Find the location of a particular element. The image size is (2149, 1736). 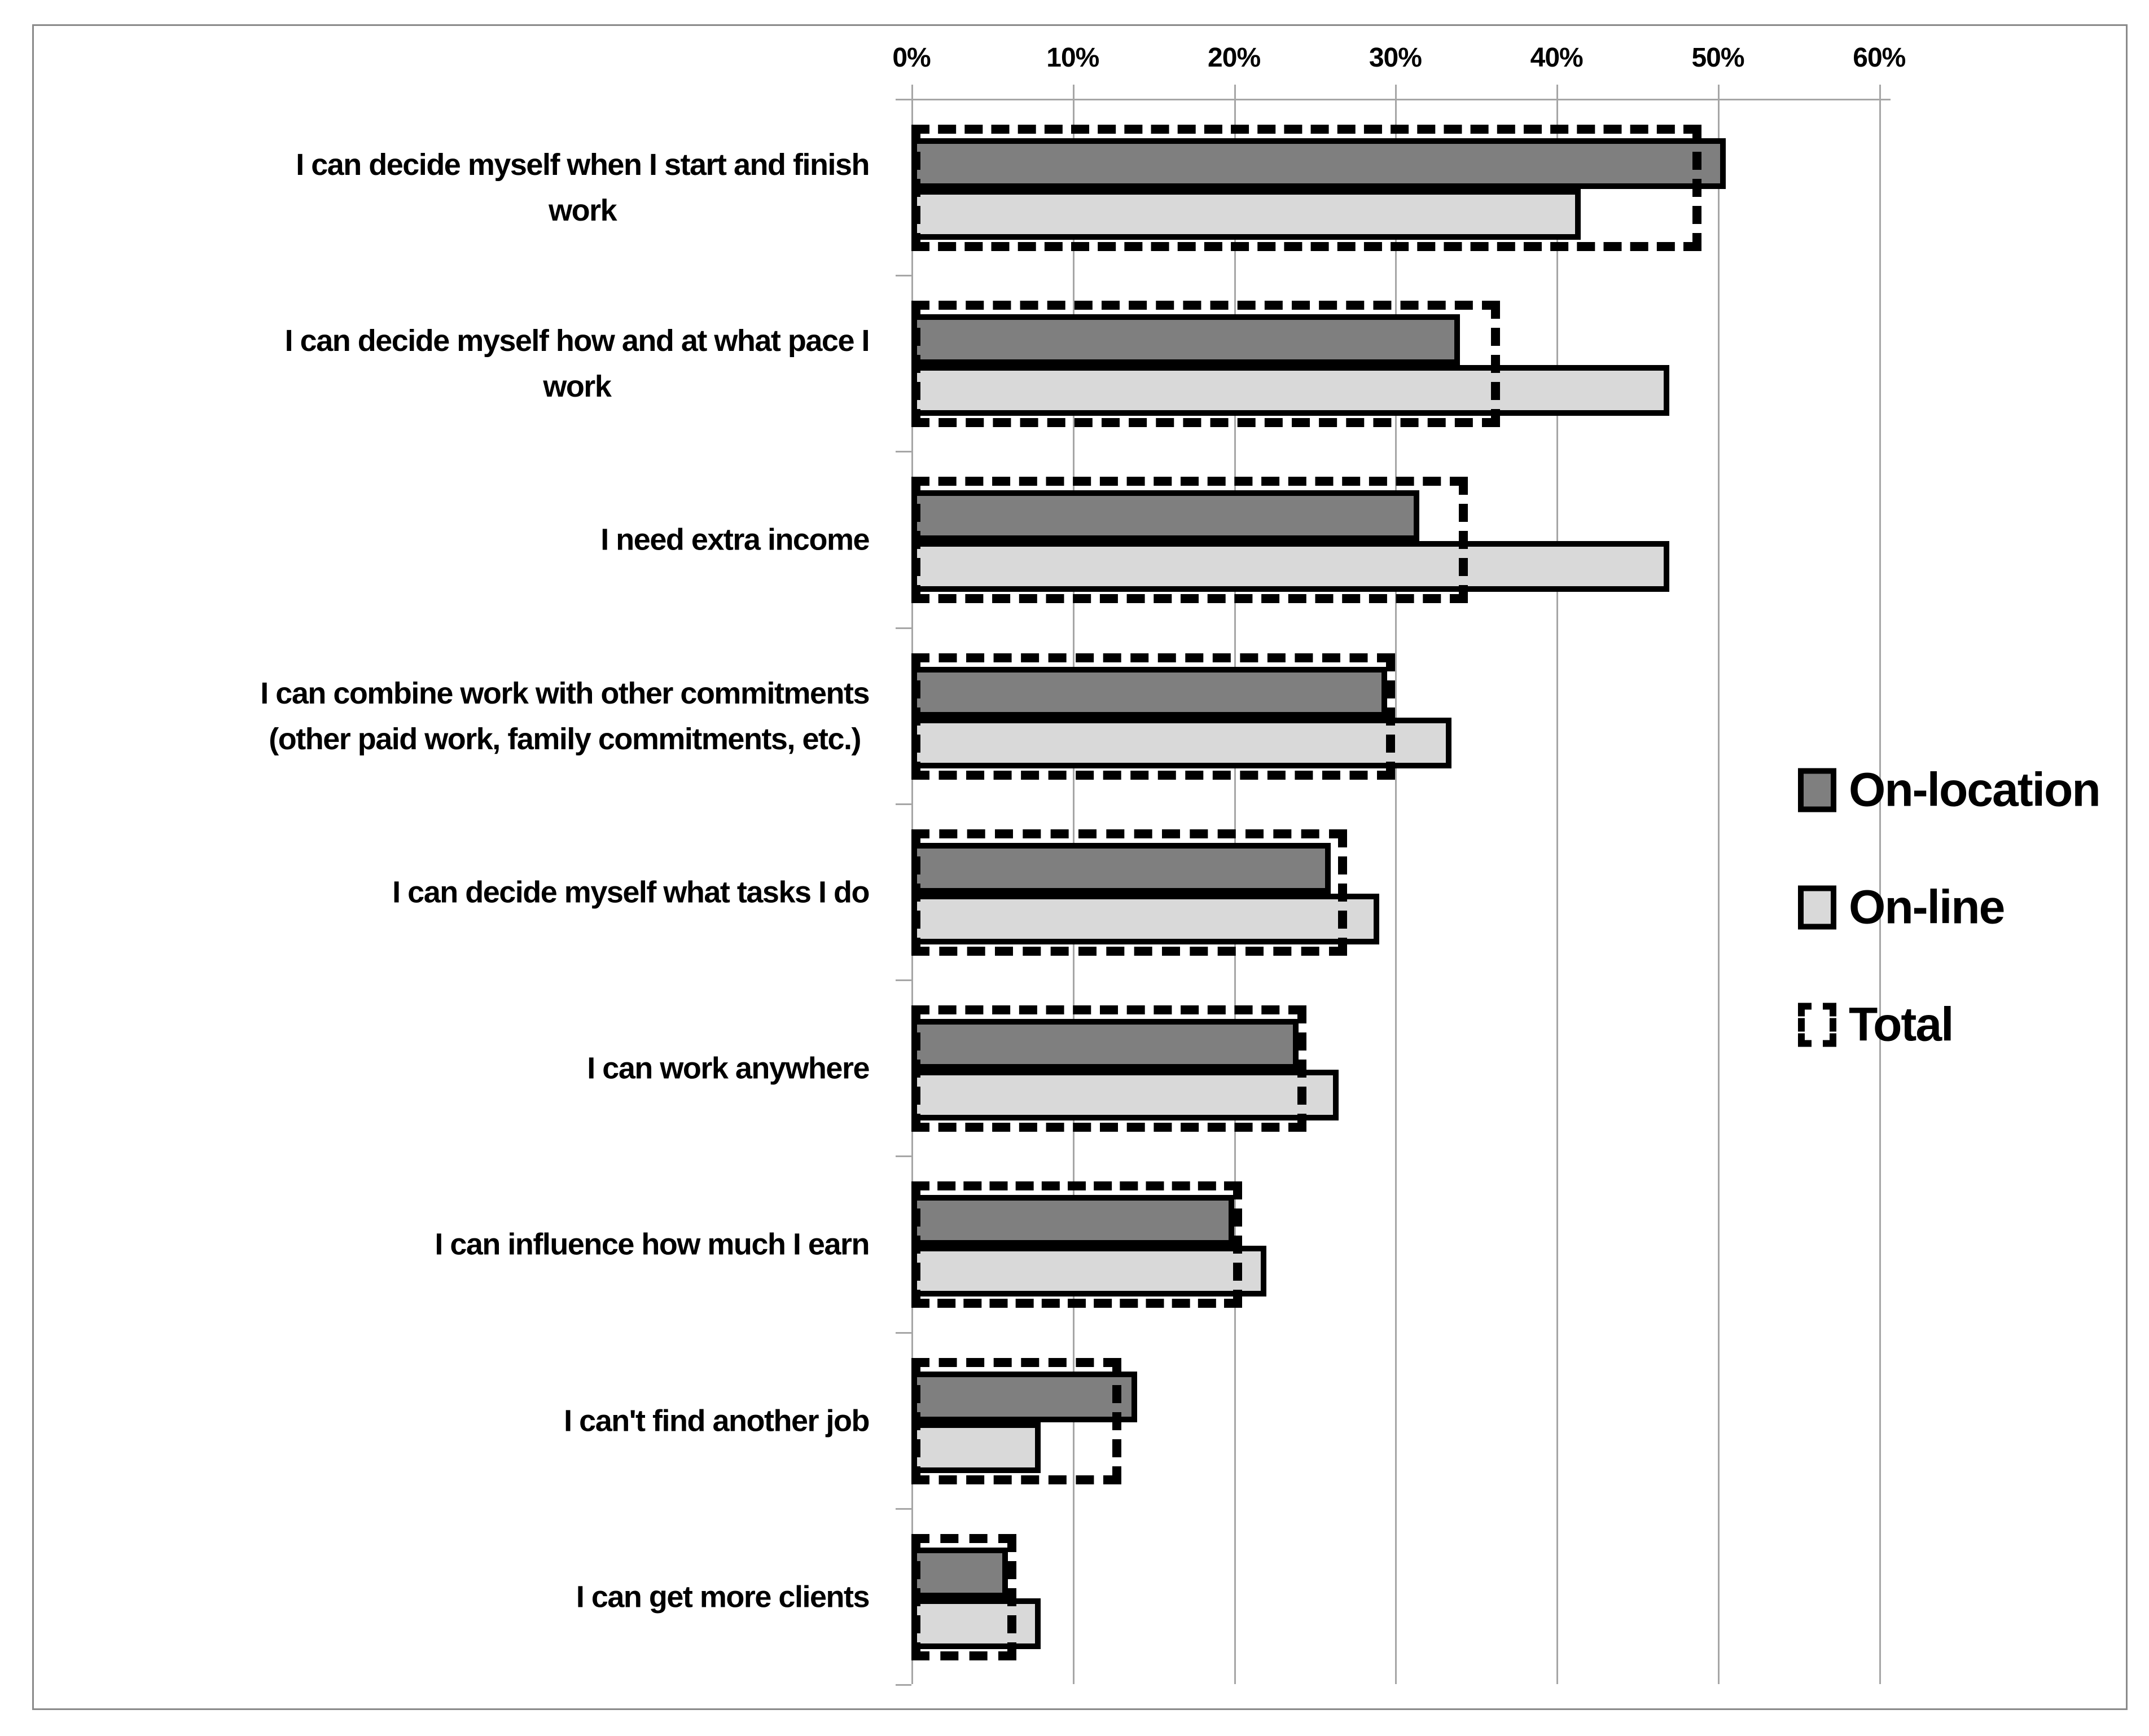

category-label: I can get more clients is located at coordinates (723, 1597).